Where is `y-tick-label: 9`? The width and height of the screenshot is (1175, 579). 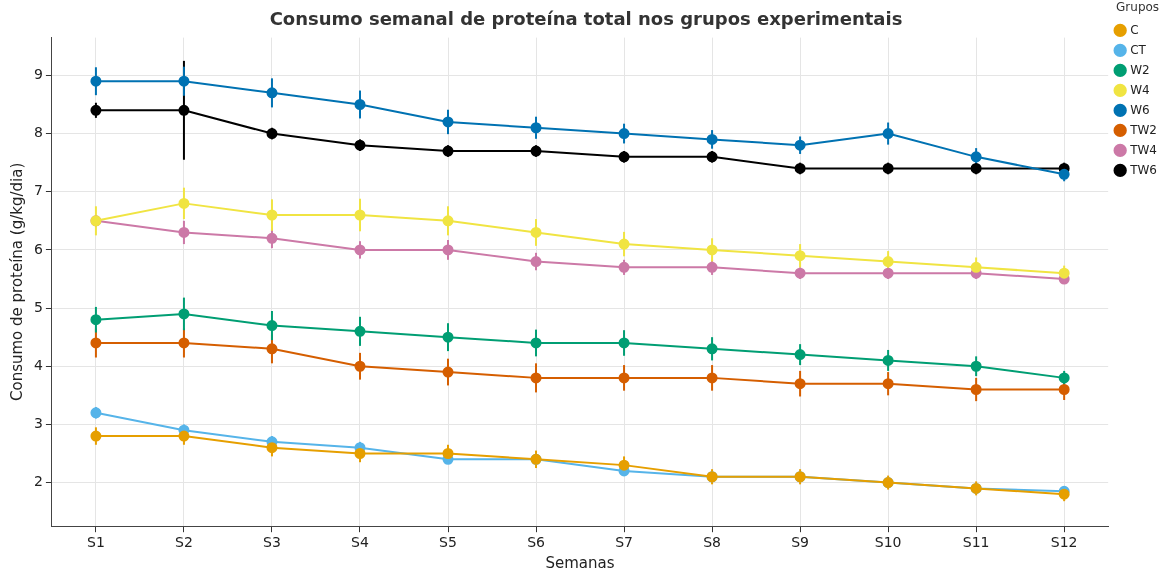 y-tick-label: 9 is located at coordinates (38, 74).